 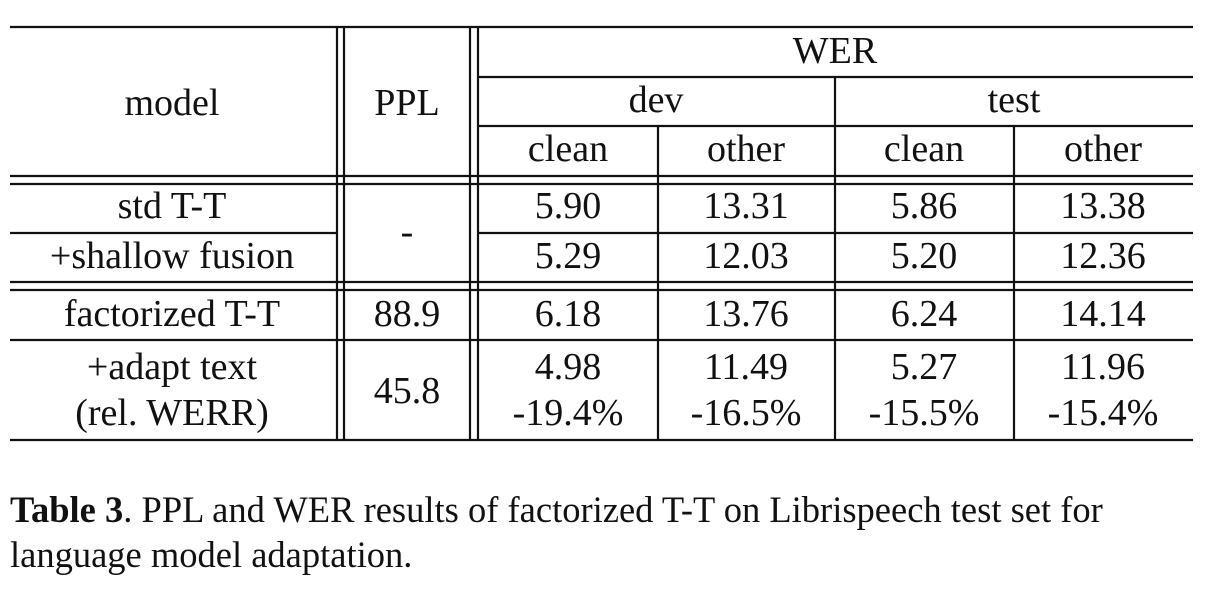 What do you see at coordinates (568, 256) in the screenshot?
I see `cell-dev-clean: 5.29` at bounding box center [568, 256].